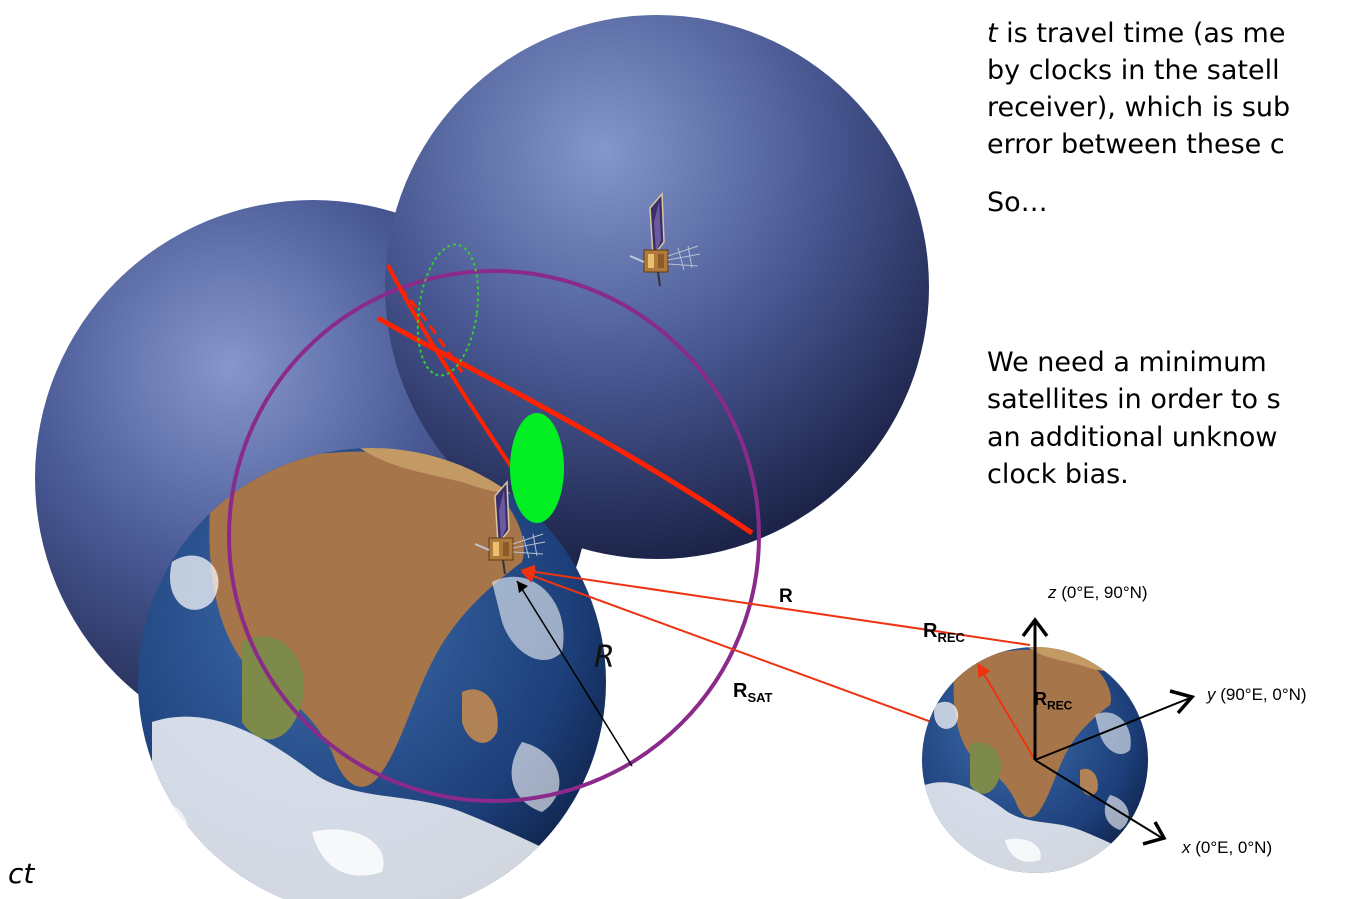 This screenshot has height=899, width=1353. I want to click on radius-arrowhead, so click(522, 587).